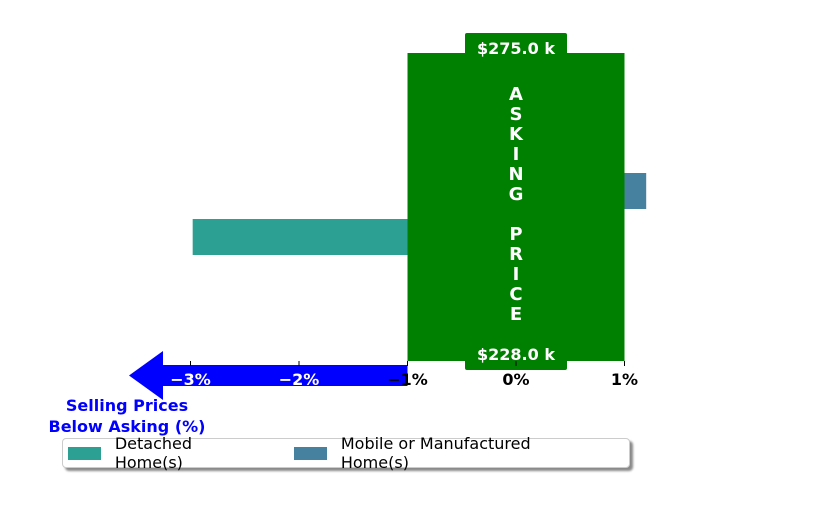 The width and height of the screenshot is (834, 509). I want to click on legend-item-detached: Detached Home(s), so click(164, 453).